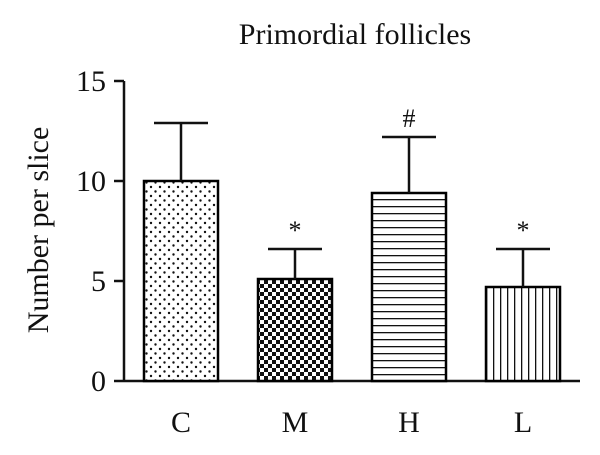 The height and width of the screenshot is (455, 600). Describe the element at coordinates (355, 34) in the screenshot. I see `chart-title: Primordial follicles` at that location.